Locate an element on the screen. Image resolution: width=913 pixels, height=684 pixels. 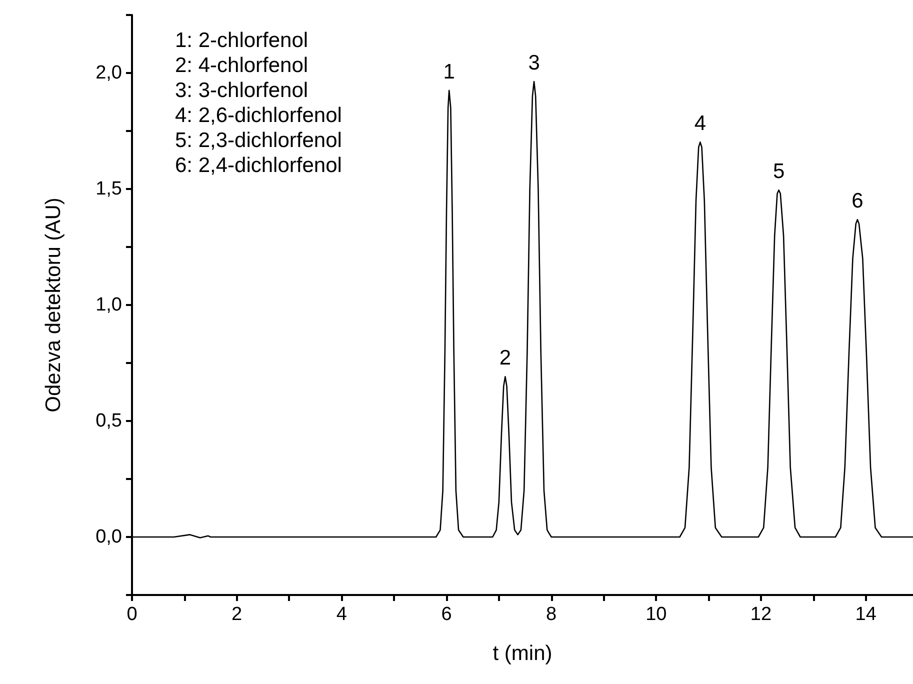
annotation: 1 is located at coordinates (449, 72).